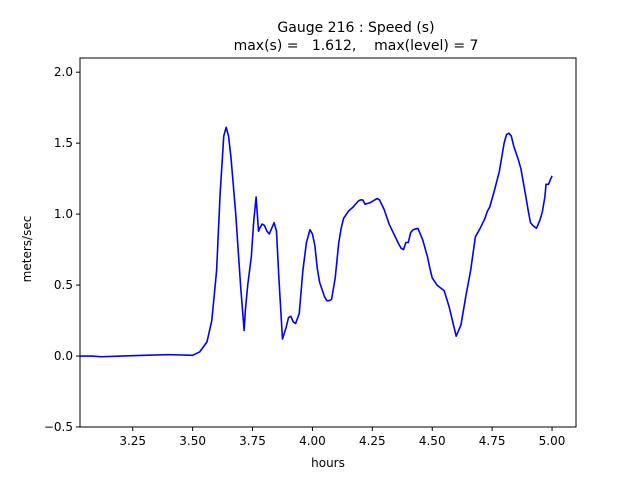  I want to click on x-tick-label: 4.00, so click(312, 441).